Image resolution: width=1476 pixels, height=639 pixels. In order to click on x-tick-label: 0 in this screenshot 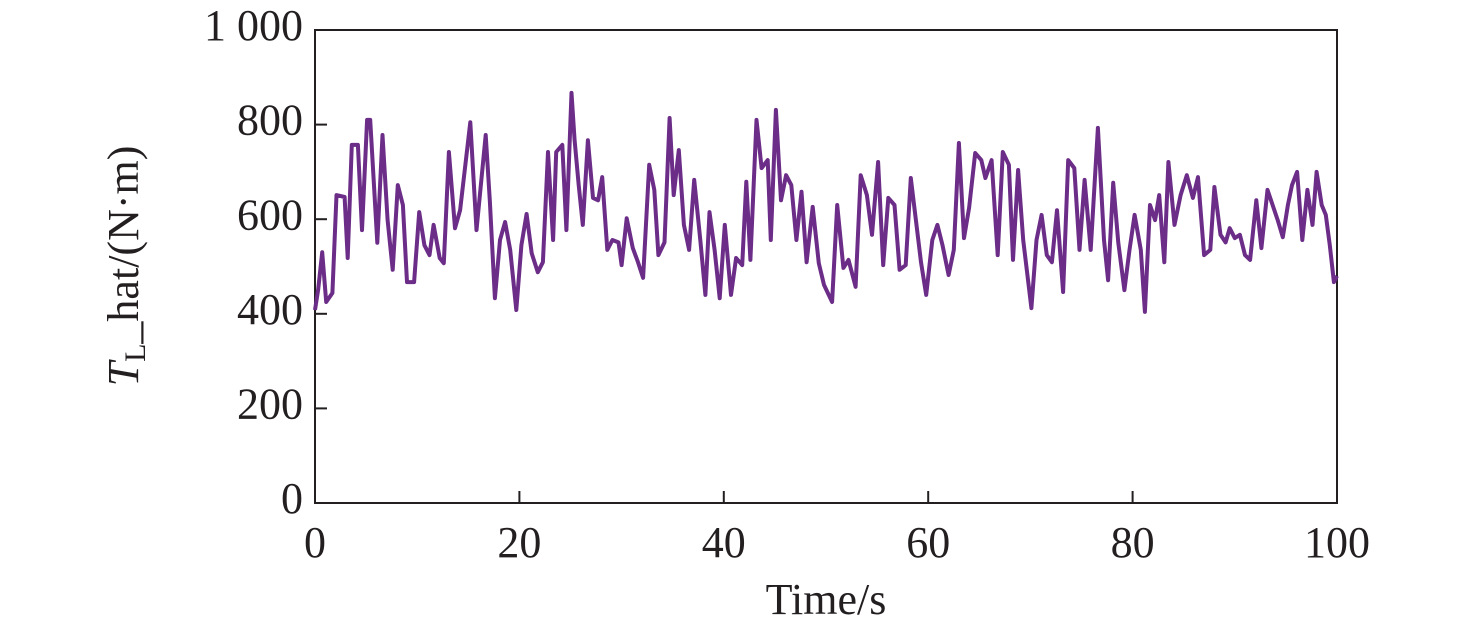, I will do `click(315, 542)`.